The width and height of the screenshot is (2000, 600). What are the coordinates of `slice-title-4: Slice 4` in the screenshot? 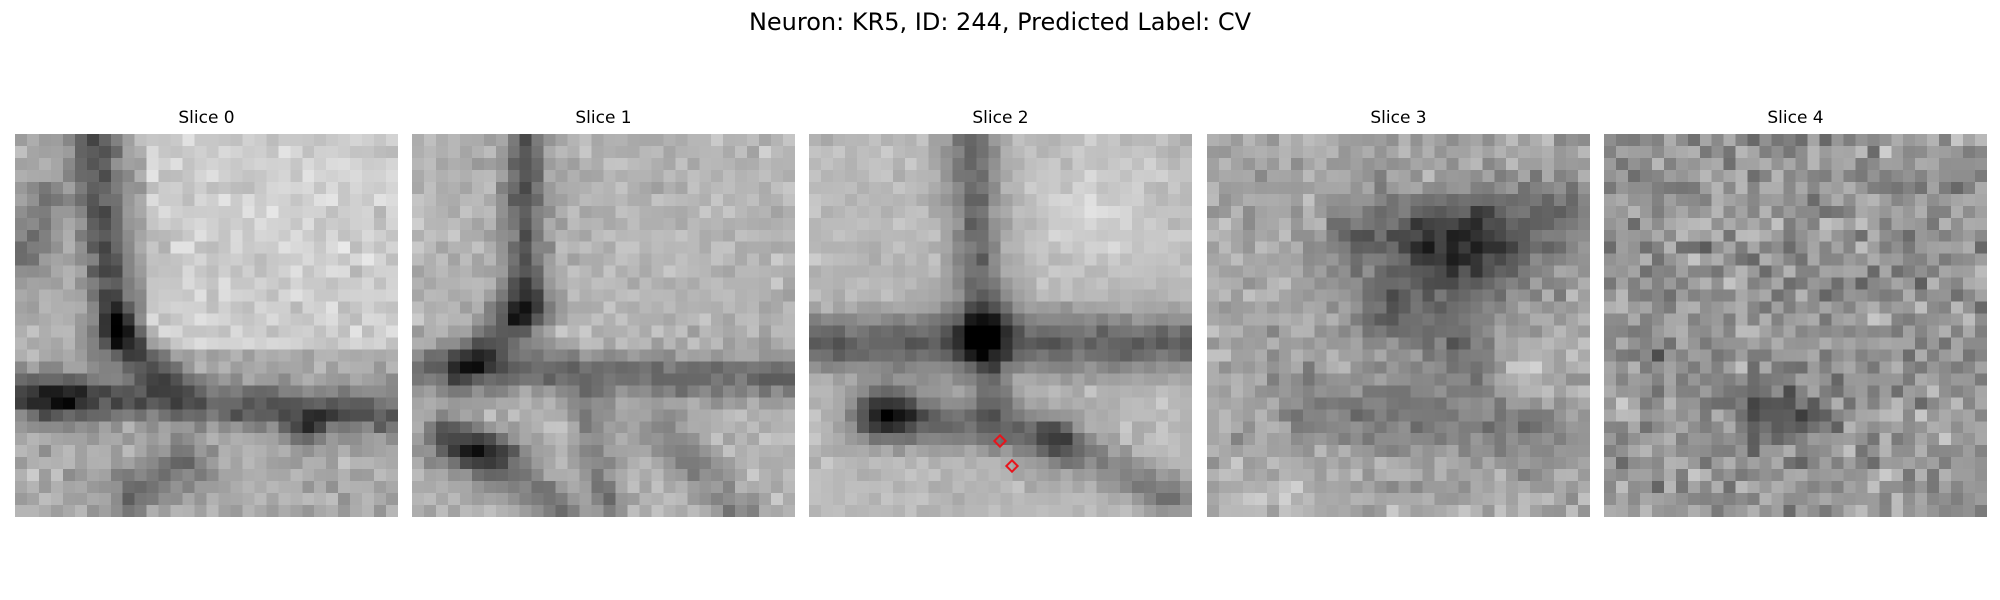 It's located at (1795, 118).